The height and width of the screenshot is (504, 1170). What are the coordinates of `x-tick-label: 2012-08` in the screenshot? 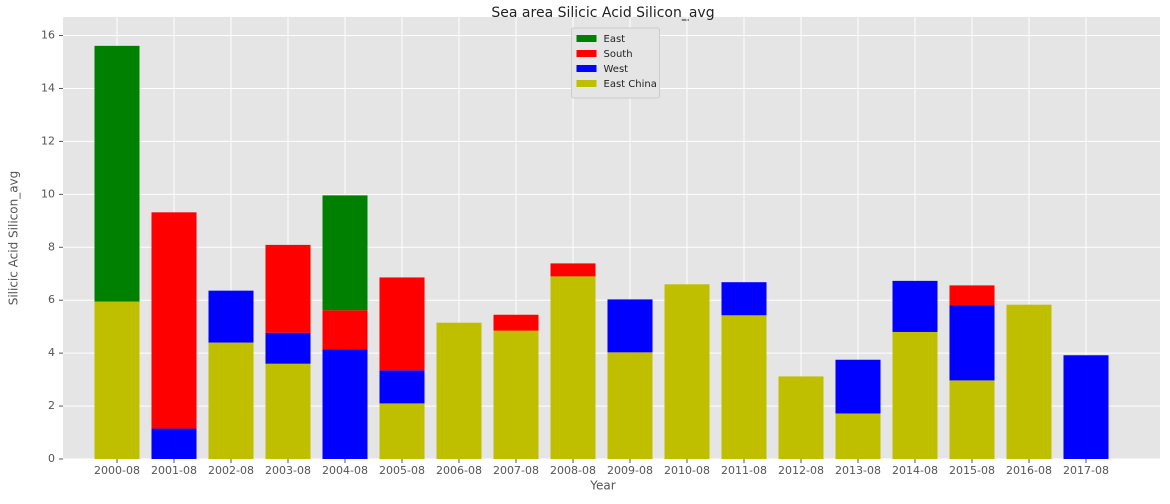 It's located at (801, 470).